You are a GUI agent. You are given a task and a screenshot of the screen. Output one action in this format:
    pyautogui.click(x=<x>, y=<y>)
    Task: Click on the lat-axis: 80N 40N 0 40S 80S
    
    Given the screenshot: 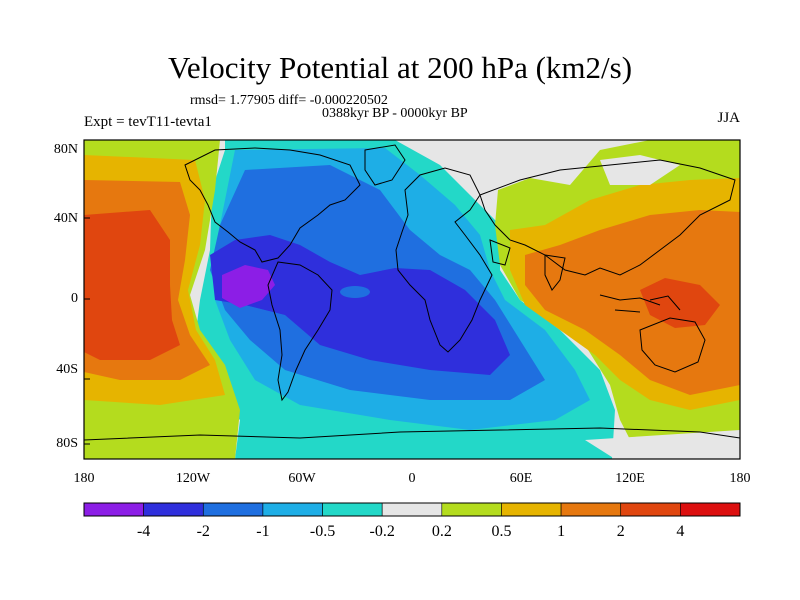 What is the action you would take?
    pyautogui.click(x=72, y=295)
    